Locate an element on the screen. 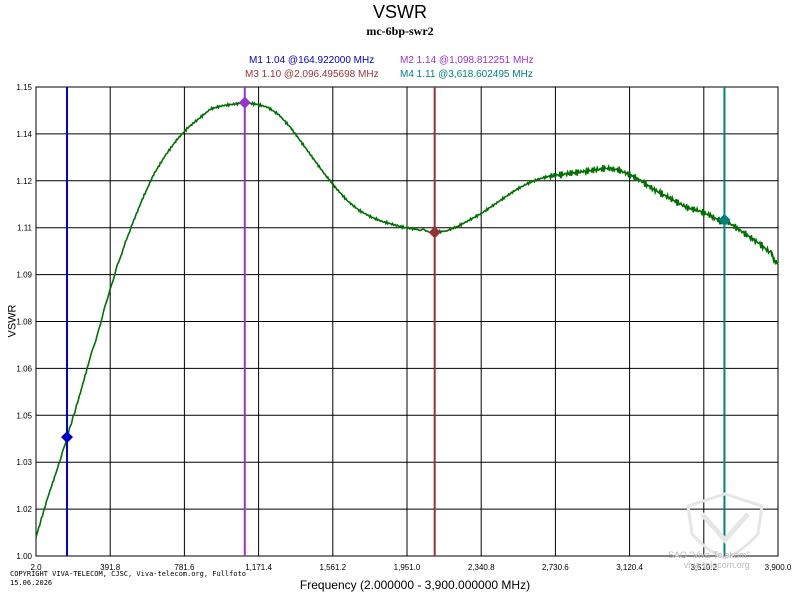  chart-title: VSWR is located at coordinates (400, 12).